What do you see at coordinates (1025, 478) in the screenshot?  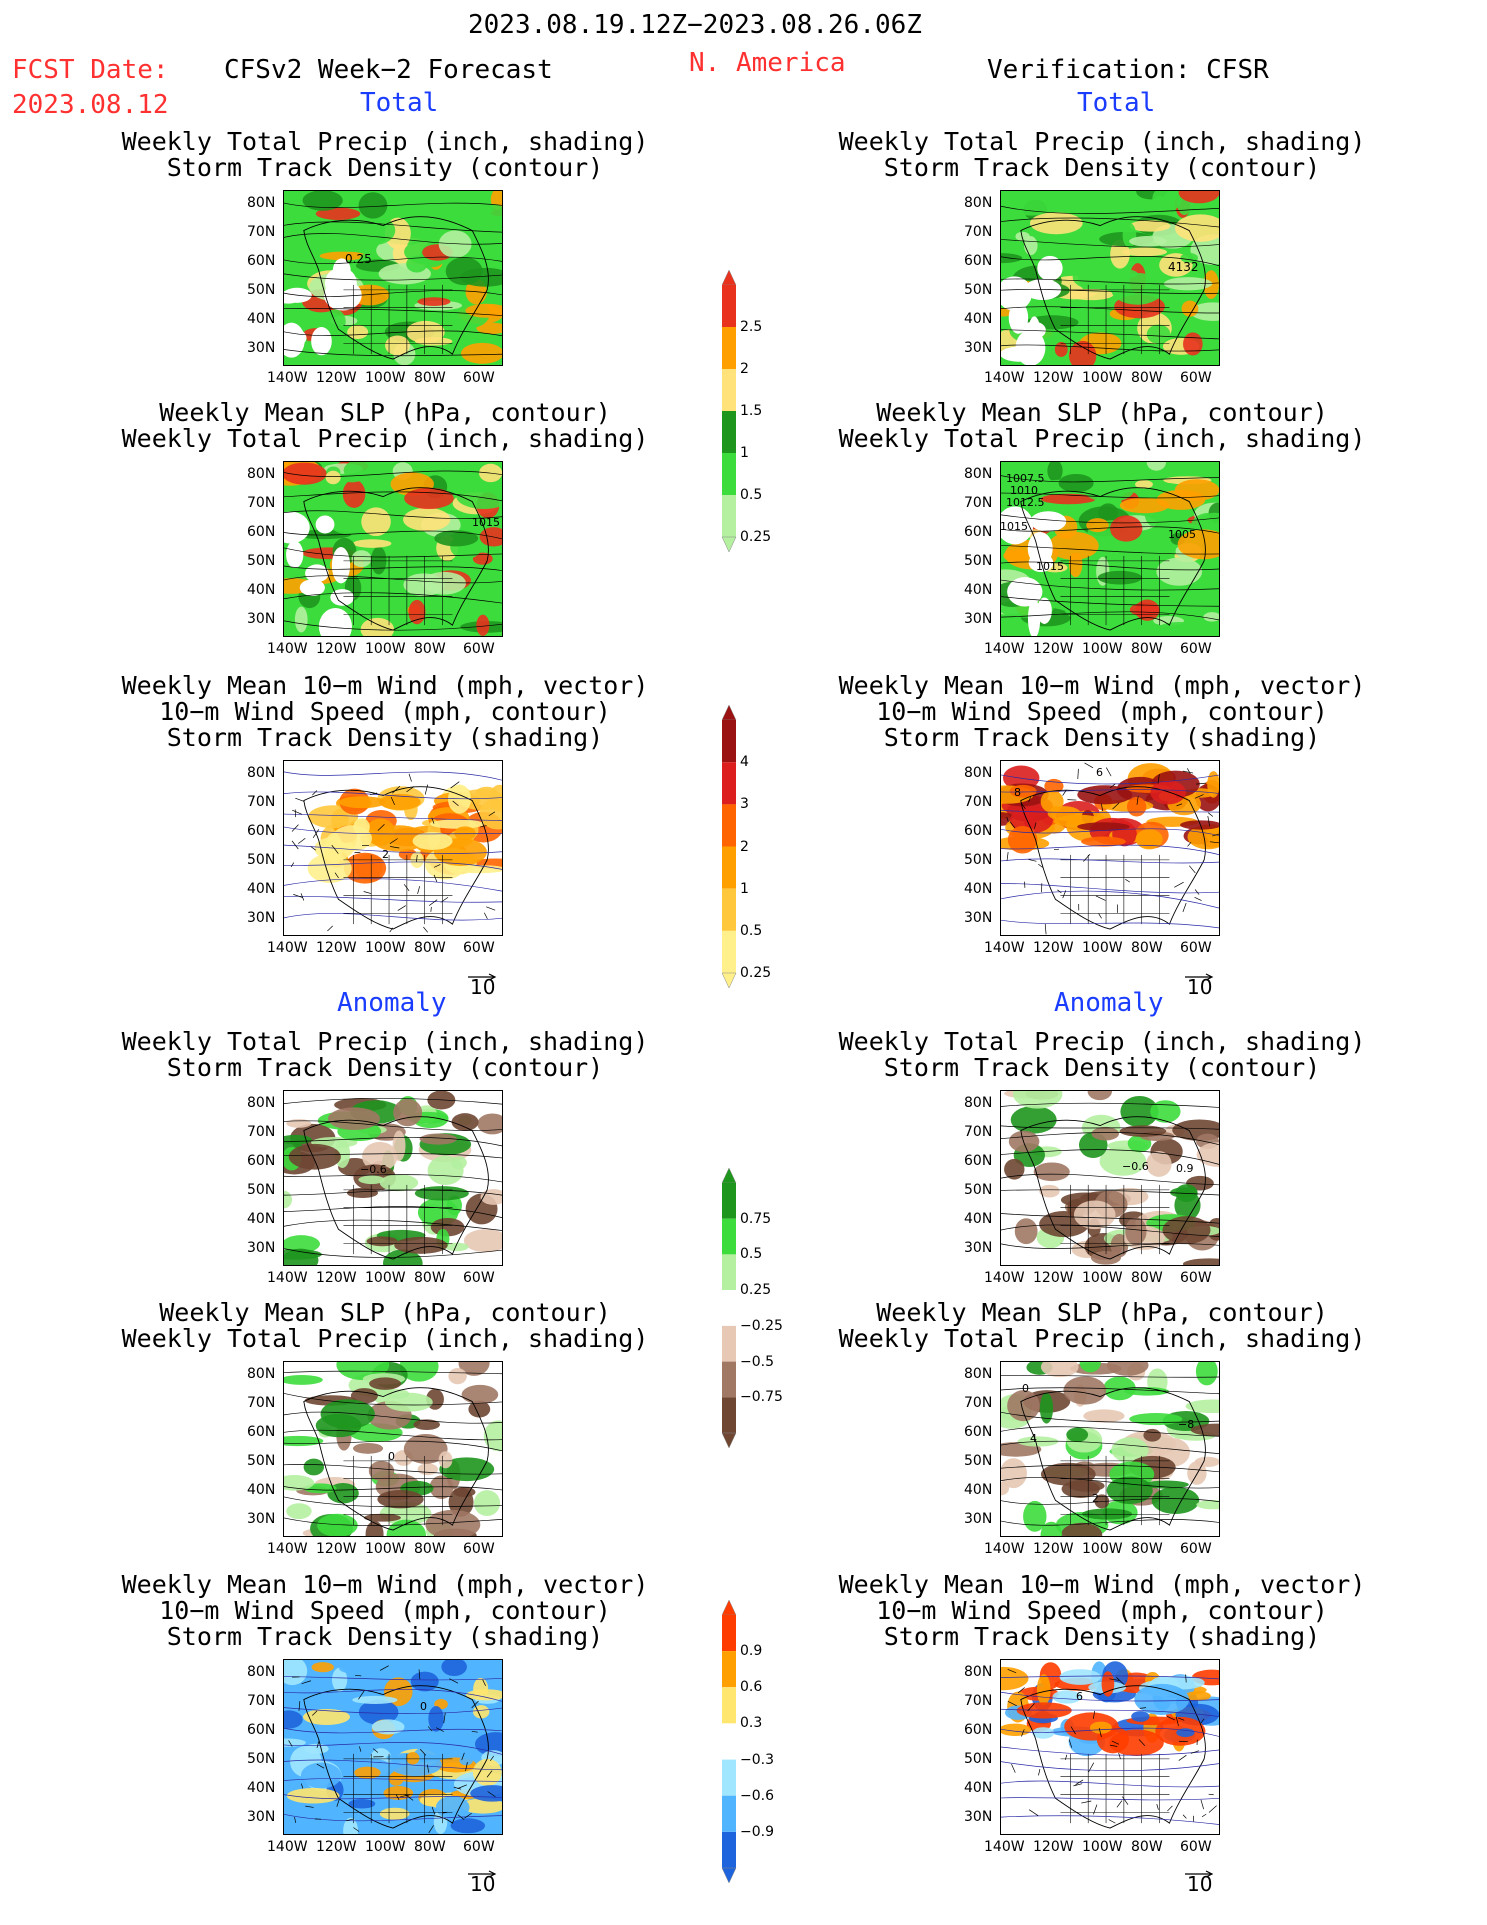 I see `contour-label: 1007.5` at bounding box center [1025, 478].